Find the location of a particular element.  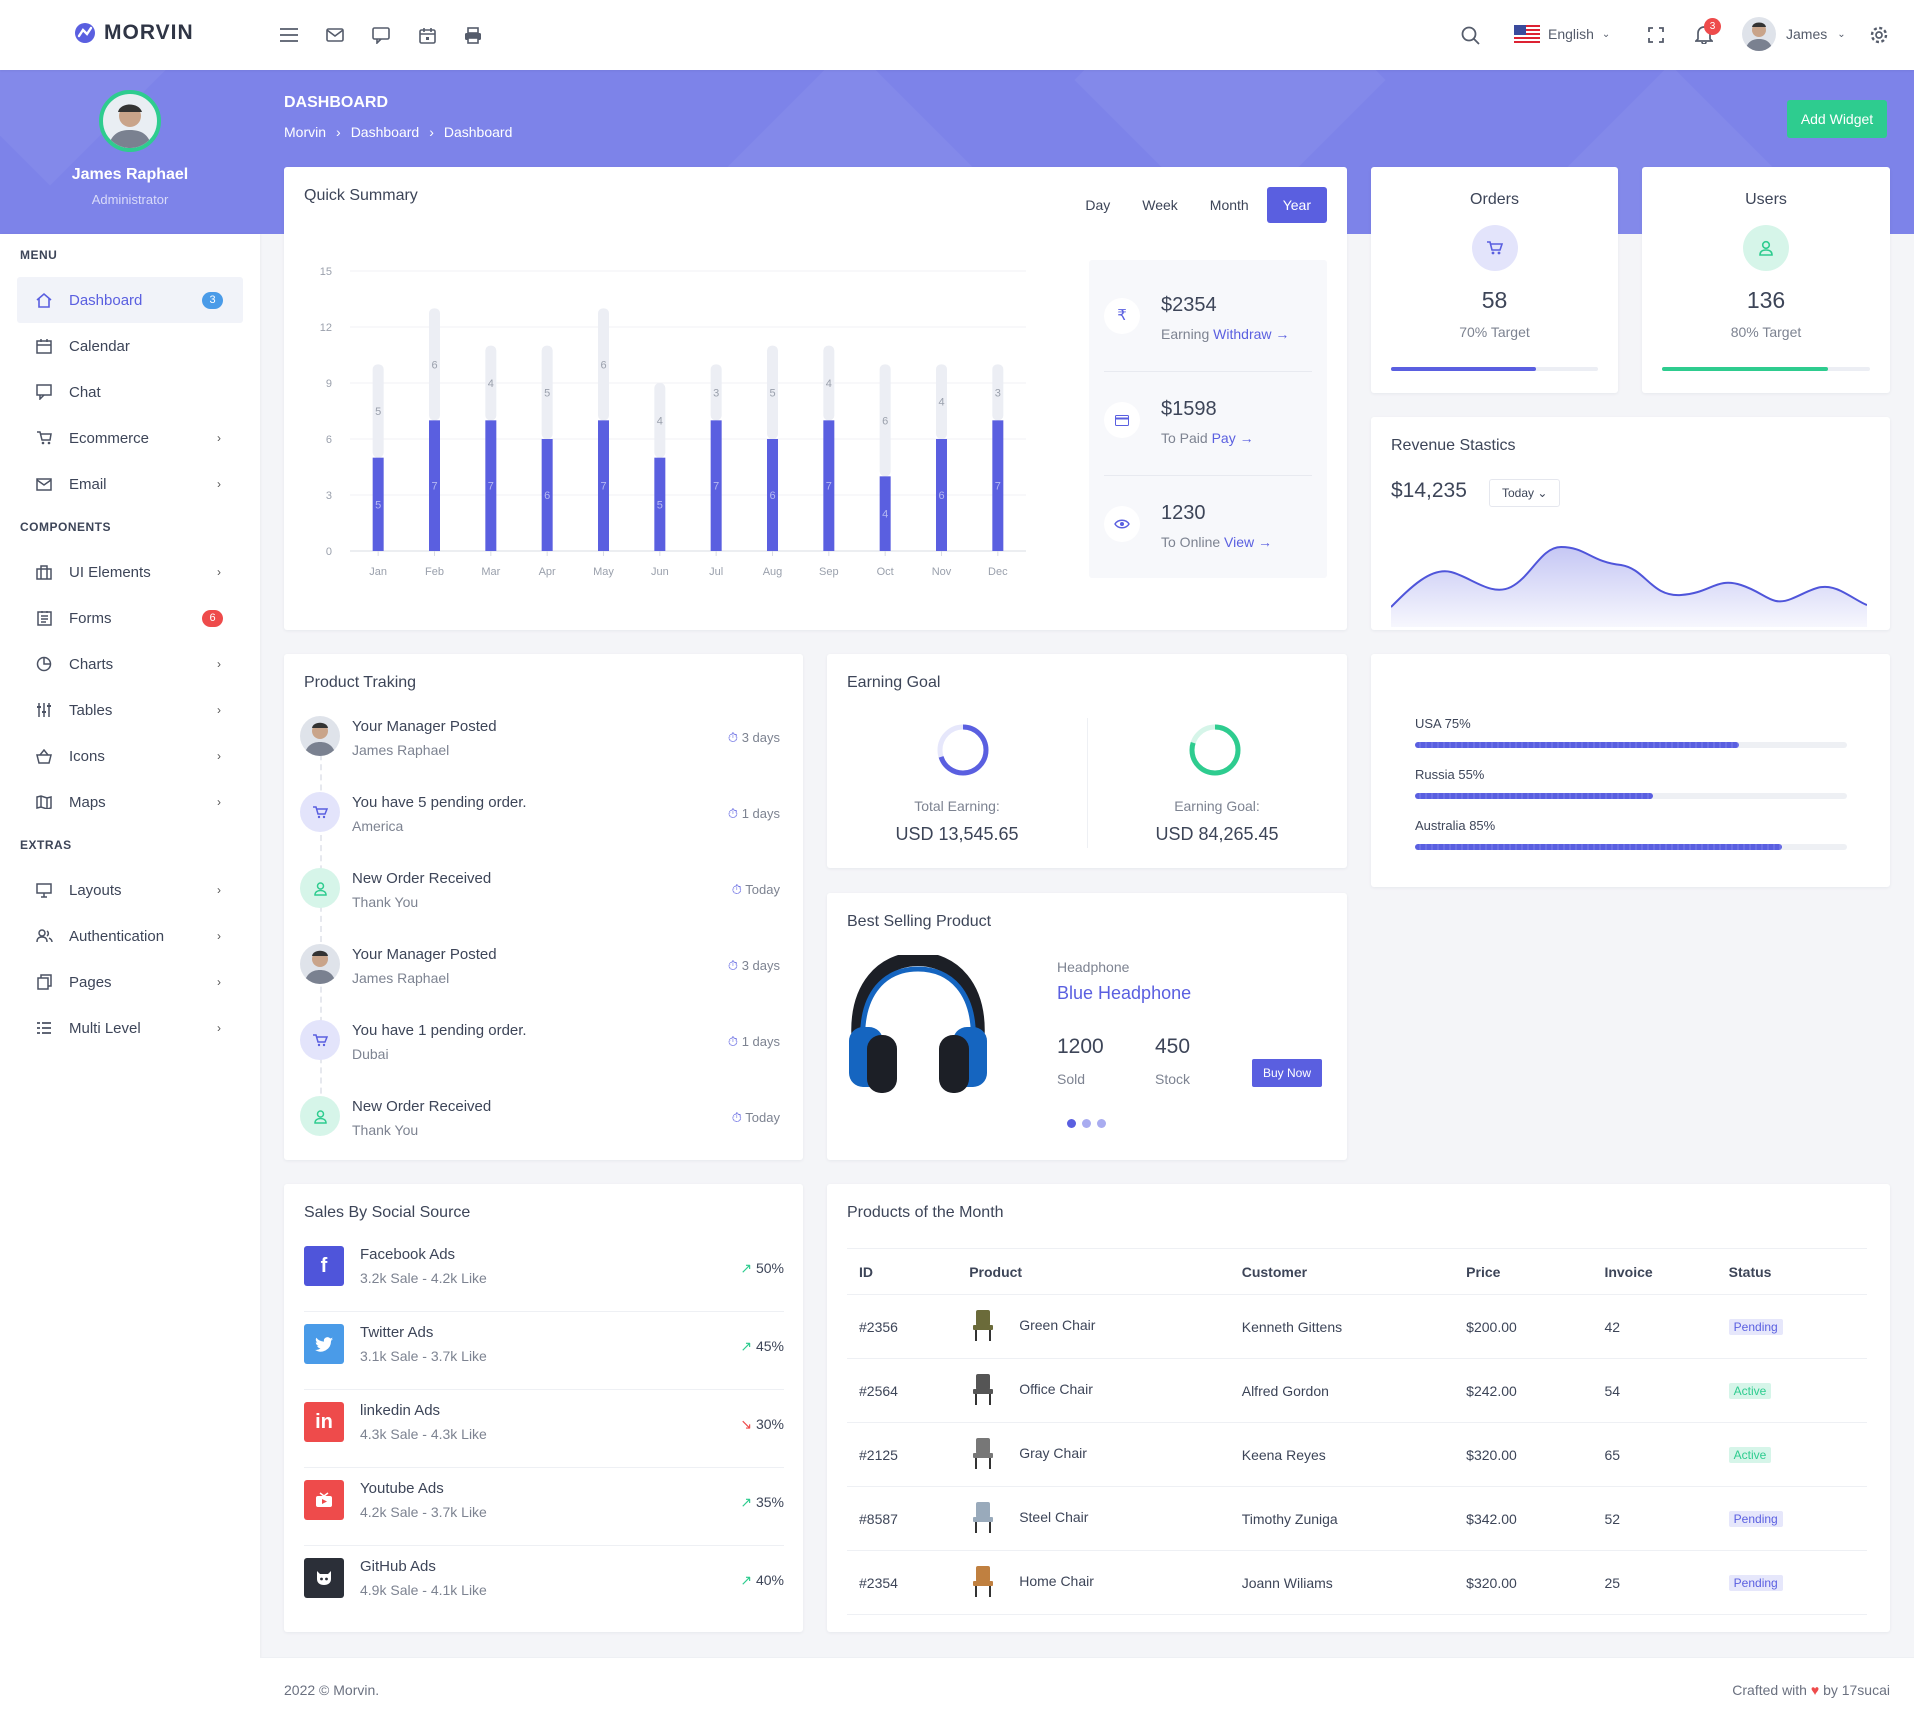

menu-toggle-icon is located at coordinates (289, 35).